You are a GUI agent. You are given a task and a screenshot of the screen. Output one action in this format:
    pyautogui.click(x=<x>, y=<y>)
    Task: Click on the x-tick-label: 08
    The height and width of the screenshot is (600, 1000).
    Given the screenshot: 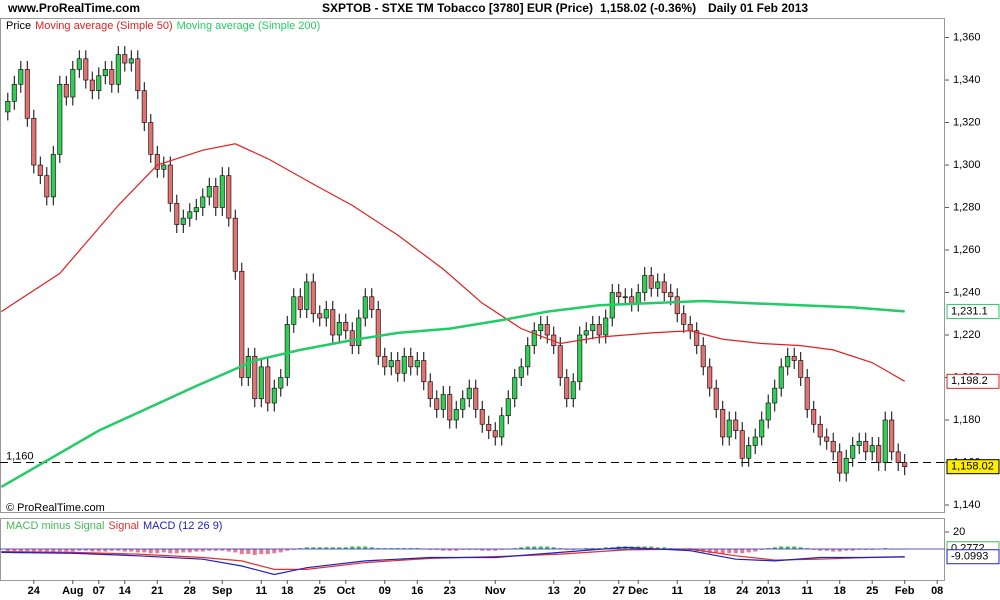 What is the action you would take?
    pyautogui.click(x=937, y=591)
    